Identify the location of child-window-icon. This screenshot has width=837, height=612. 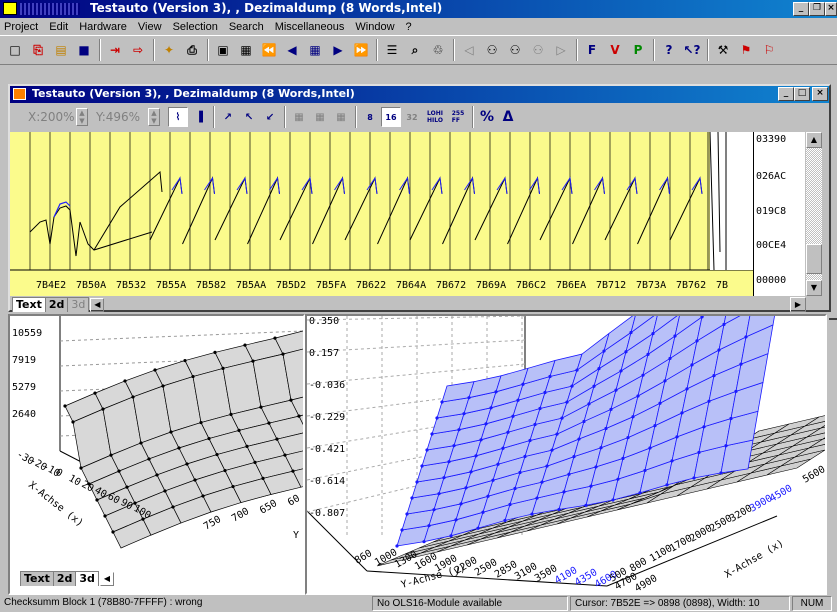
(19, 94).